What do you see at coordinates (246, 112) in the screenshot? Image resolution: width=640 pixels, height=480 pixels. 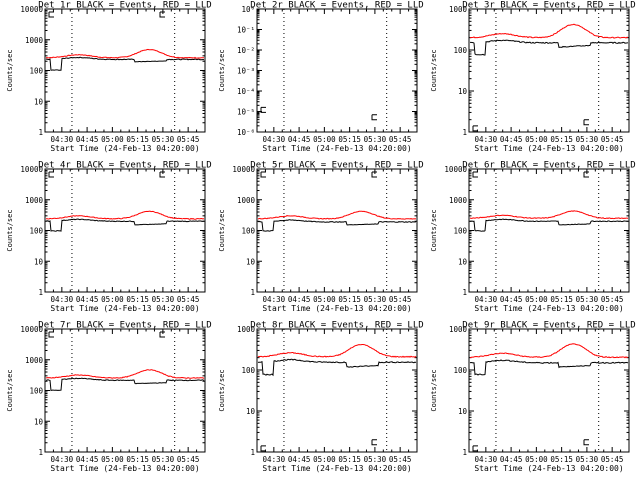 I see `y-tick-label: 10⁻⁵` at bounding box center [246, 112].